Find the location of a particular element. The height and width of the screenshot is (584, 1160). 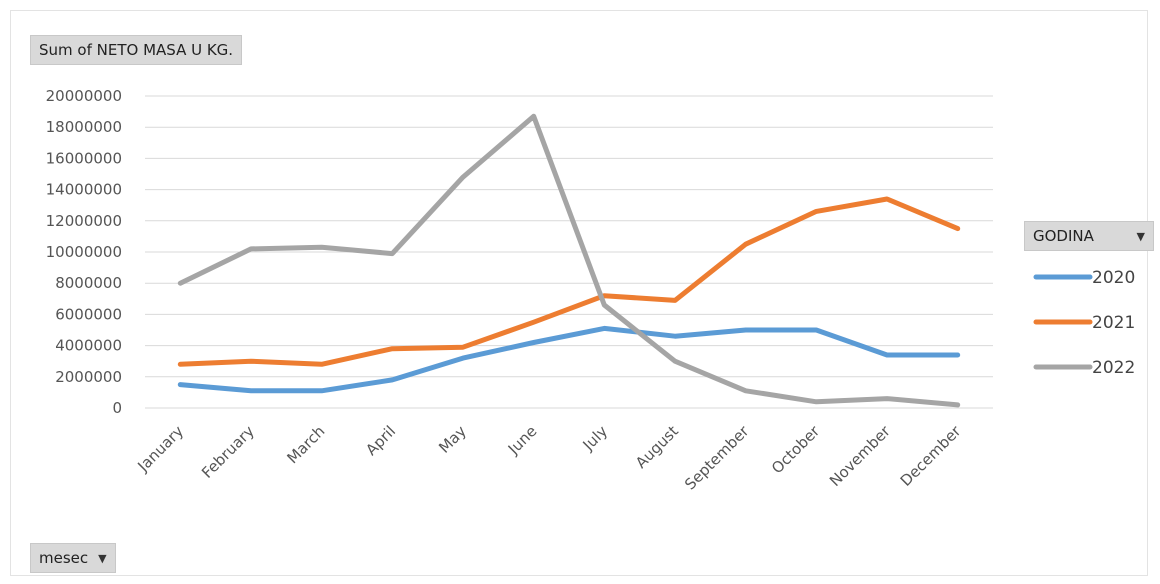

legend-field-button: GODINA ▼ is located at coordinates (1089, 236).